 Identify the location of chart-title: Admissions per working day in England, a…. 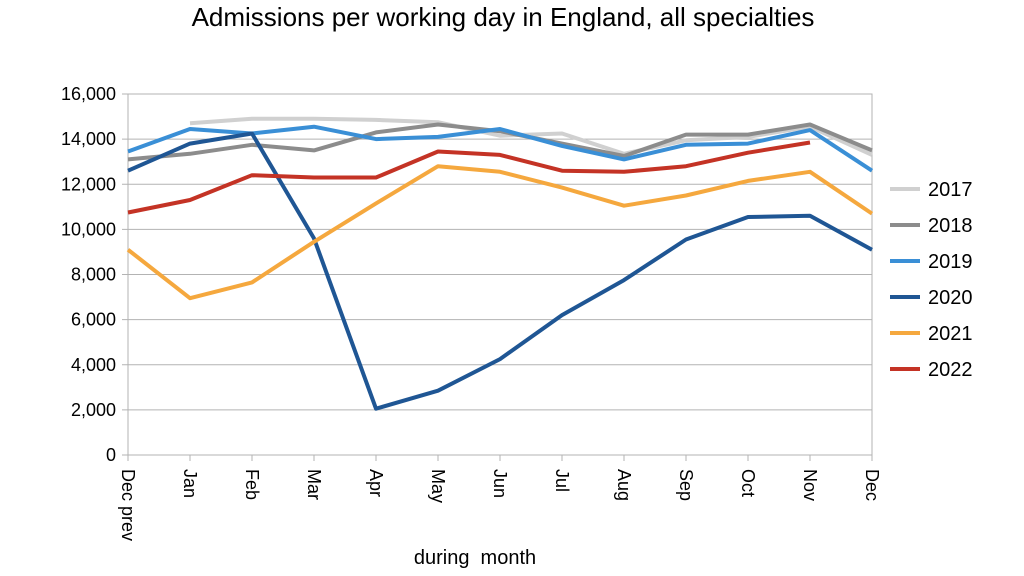
(503, 17).